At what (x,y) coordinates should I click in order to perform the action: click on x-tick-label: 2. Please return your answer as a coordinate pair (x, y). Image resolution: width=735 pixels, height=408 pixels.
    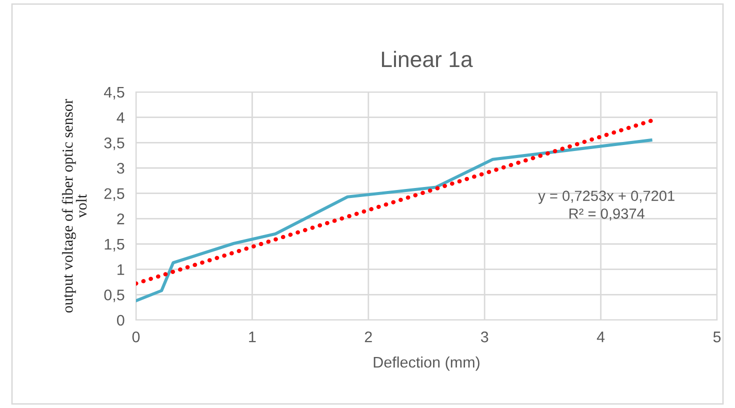
    Looking at the image, I should click on (368, 337).